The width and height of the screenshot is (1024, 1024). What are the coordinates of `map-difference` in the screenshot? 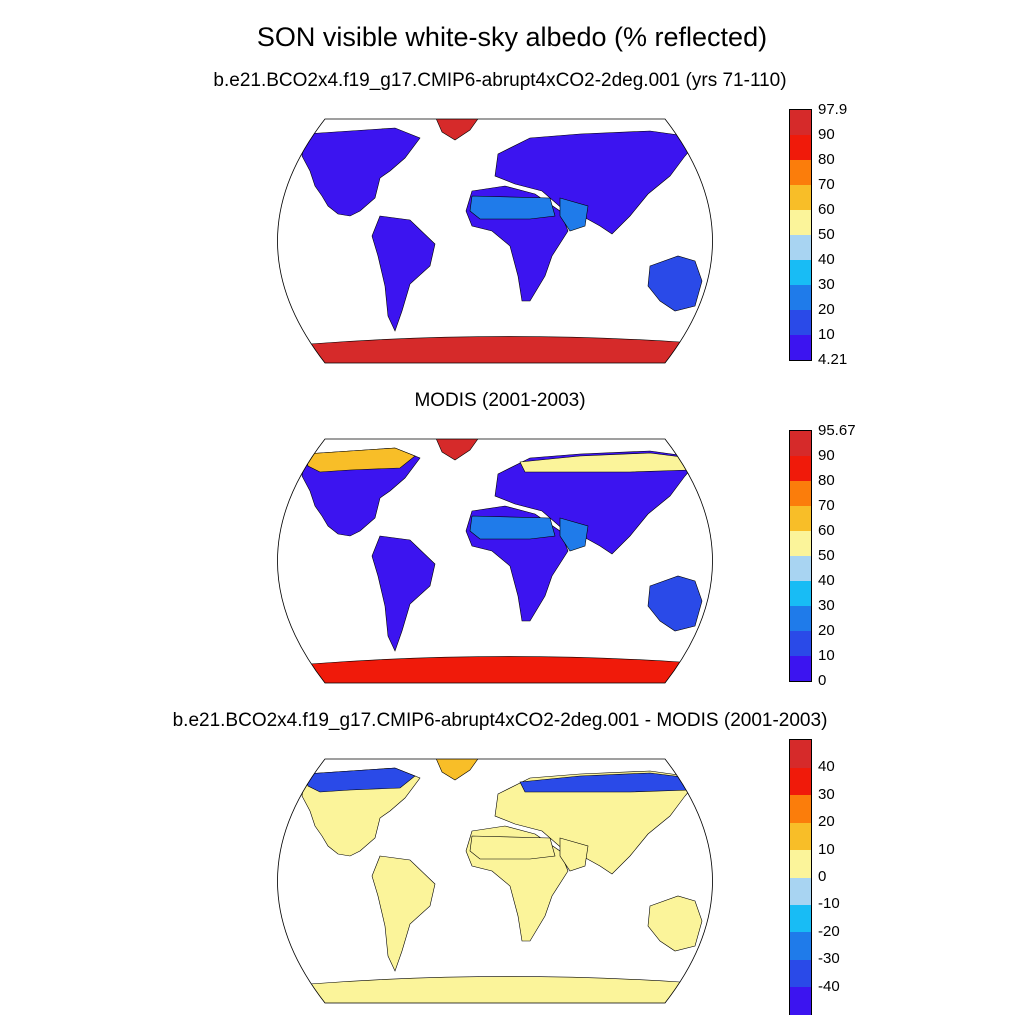 It's located at (495, 881).